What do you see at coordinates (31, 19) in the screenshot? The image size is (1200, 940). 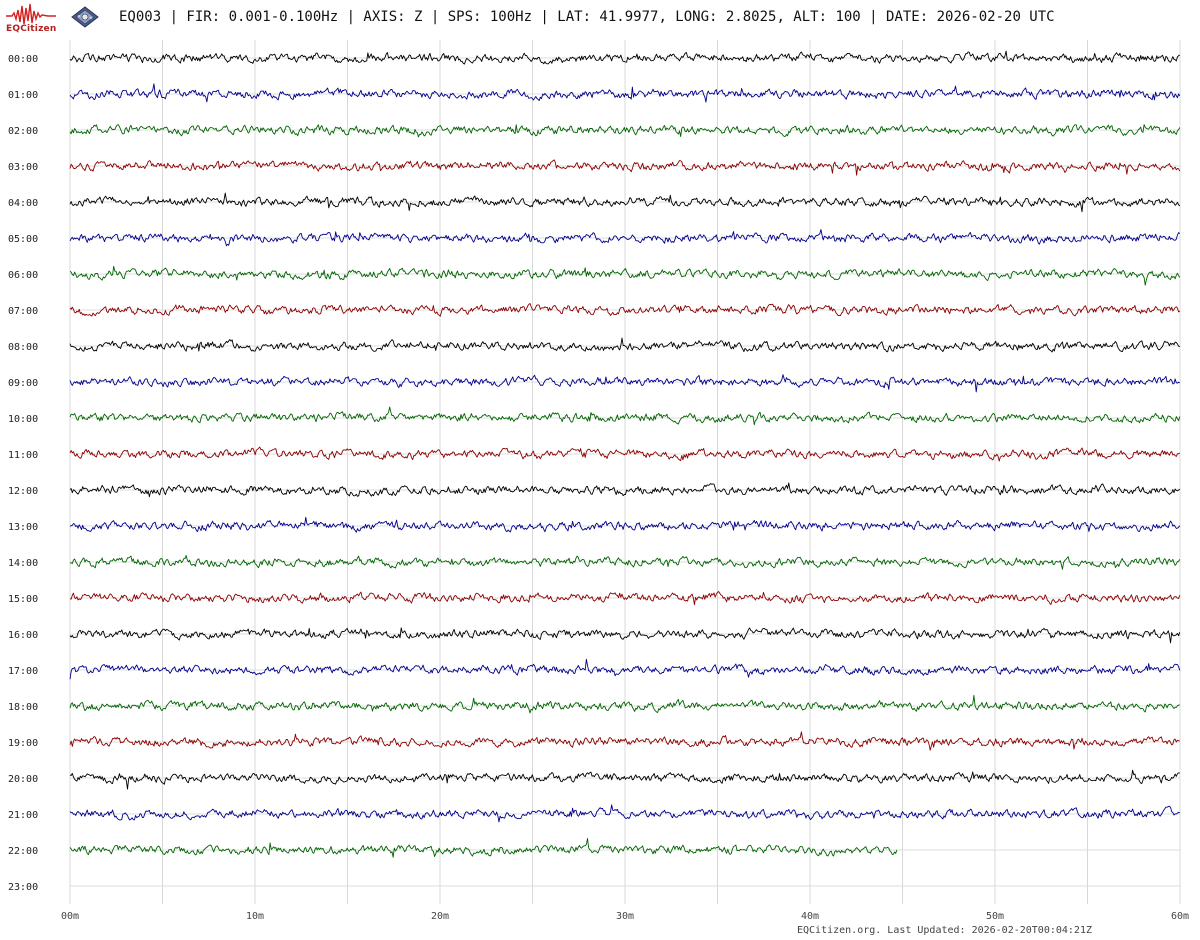 I see `seismograph-logo-icon` at bounding box center [31, 19].